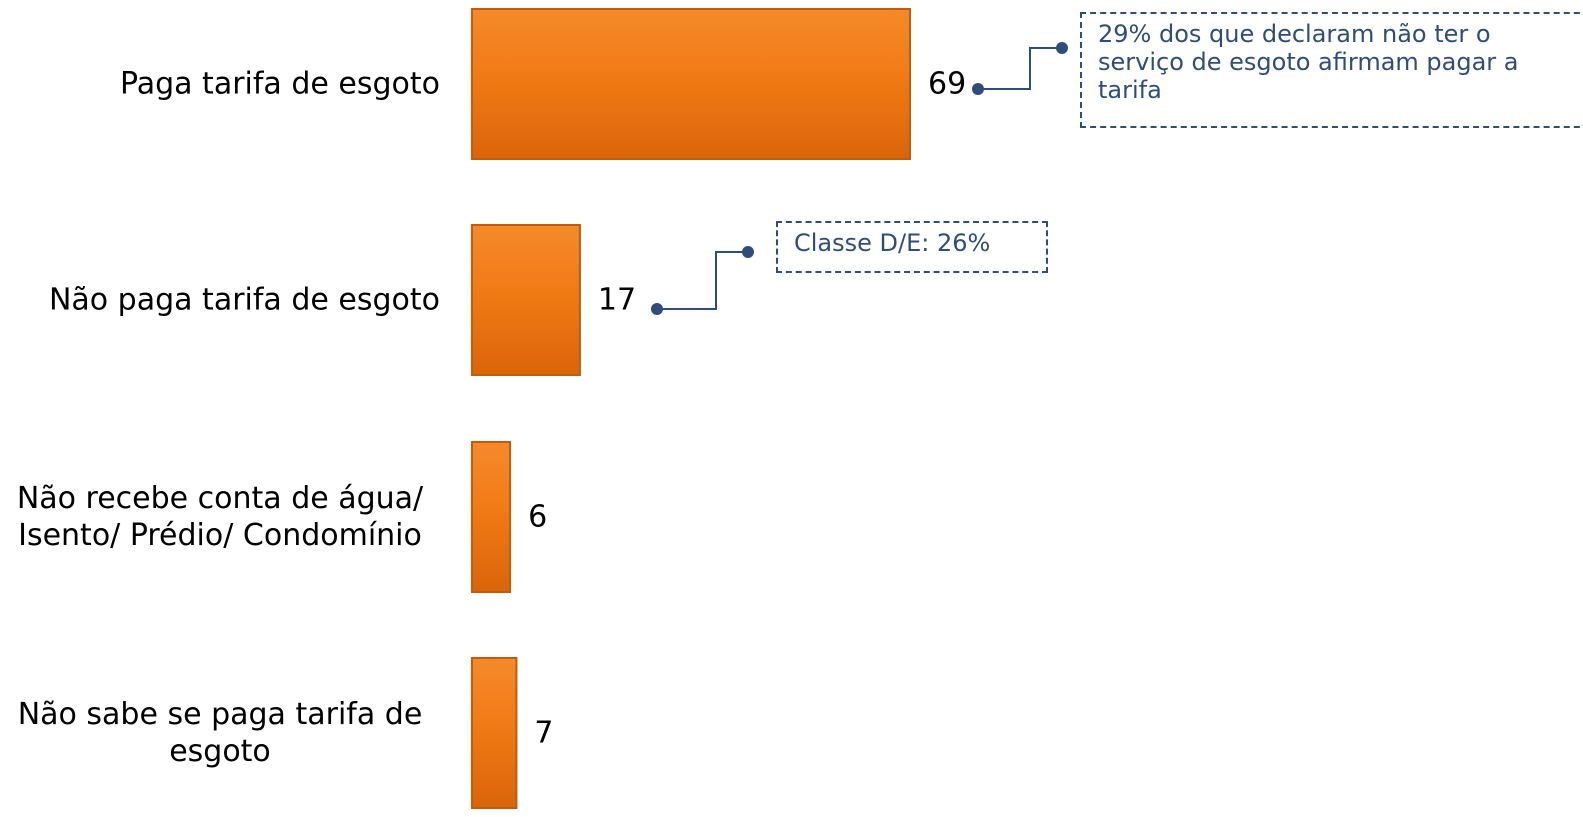 The image size is (1583, 817). What do you see at coordinates (244, 300) in the screenshot?
I see `category-label: Não paga tarifa de esgoto` at bounding box center [244, 300].